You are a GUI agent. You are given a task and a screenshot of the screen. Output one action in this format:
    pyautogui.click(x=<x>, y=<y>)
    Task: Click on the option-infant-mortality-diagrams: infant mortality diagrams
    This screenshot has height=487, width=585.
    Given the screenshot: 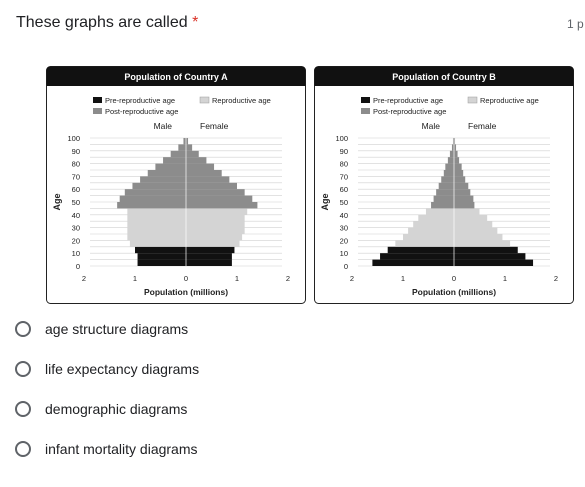 What is the action you would take?
    pyautogui.click(x=106, y=449)
    